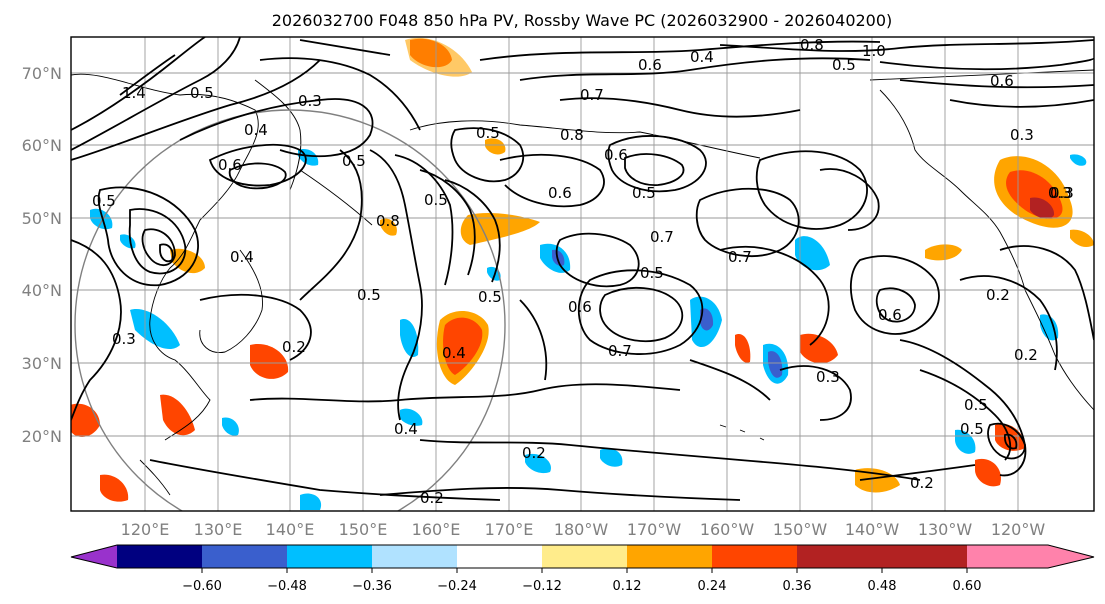 The height and width of the screenshot is (604, 1105). What do you see at coordinates (727, 529) in the screenshot?
I see `lon-label: 160°W` at bounding box center [727, 529].